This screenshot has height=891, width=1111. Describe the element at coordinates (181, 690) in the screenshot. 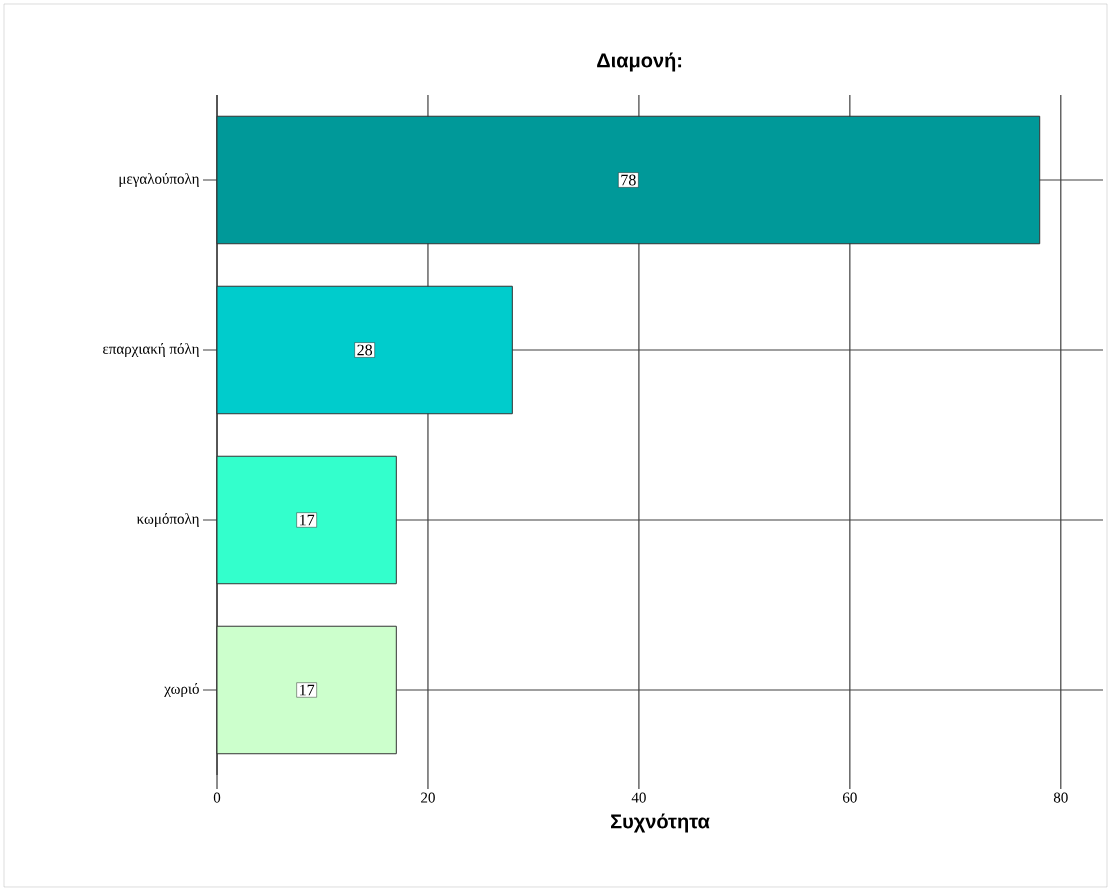

I see `y-tick-label: χωριό` at that location.